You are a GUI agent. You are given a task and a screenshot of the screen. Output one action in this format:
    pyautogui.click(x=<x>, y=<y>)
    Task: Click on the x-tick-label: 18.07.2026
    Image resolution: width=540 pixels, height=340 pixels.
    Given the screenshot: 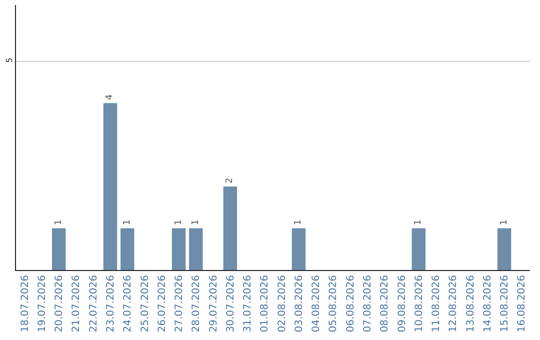 What is the action you would take?
    pyautogui.click(x=25, y=303)
    